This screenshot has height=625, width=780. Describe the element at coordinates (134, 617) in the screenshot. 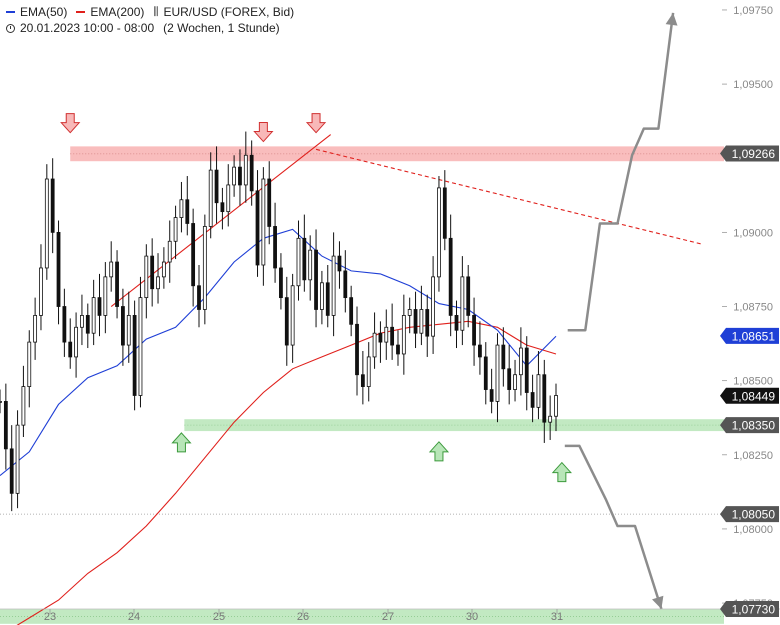

I see `x-tick-label: 24` at that location.